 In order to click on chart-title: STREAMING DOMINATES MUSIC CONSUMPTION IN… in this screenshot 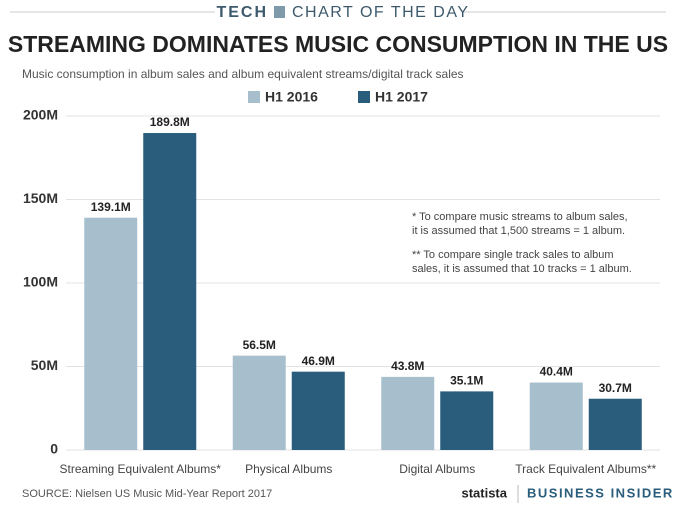, I will do `click(338, 44)`.